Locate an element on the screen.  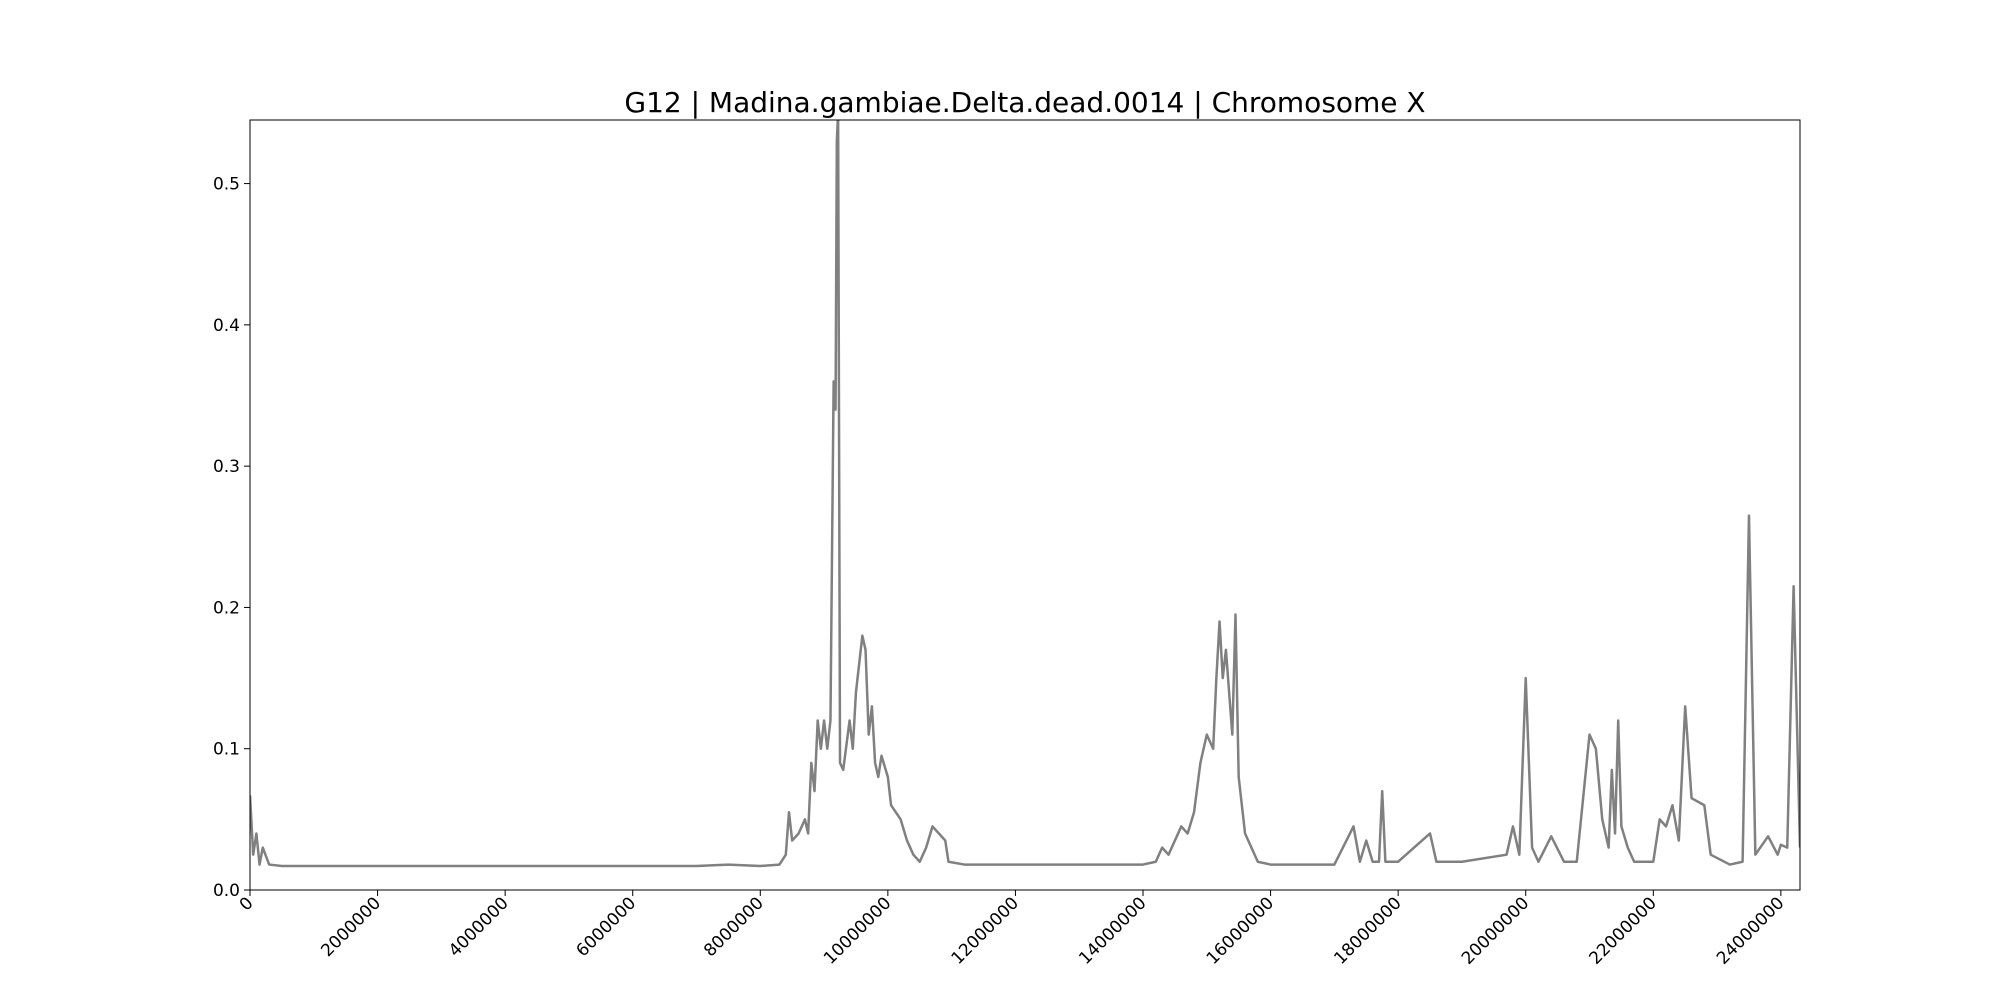
x-tick-label: 16000000 is located at coordinates (1240, 930).